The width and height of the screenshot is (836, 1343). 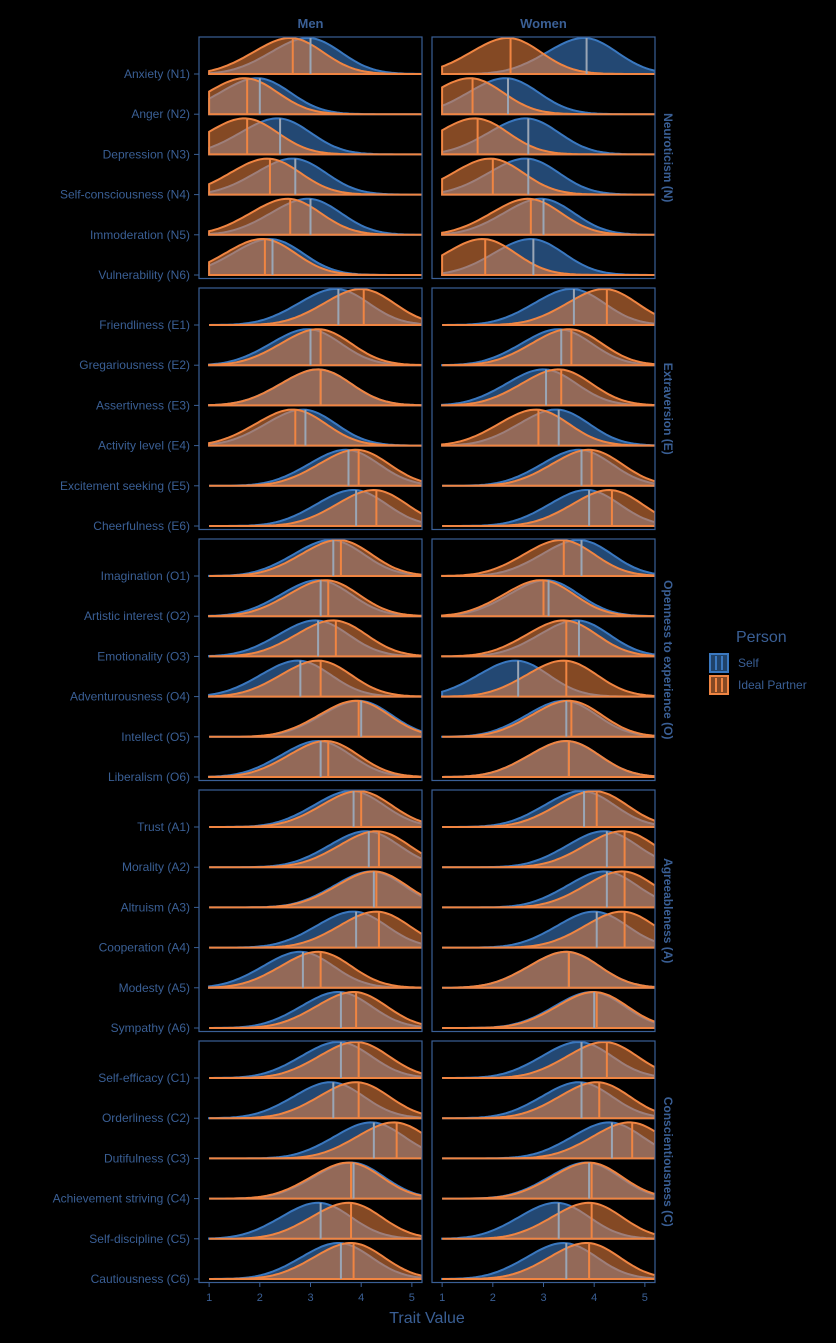 I want to click on trait-label: Morality (A2), so click(x=156, y=867).